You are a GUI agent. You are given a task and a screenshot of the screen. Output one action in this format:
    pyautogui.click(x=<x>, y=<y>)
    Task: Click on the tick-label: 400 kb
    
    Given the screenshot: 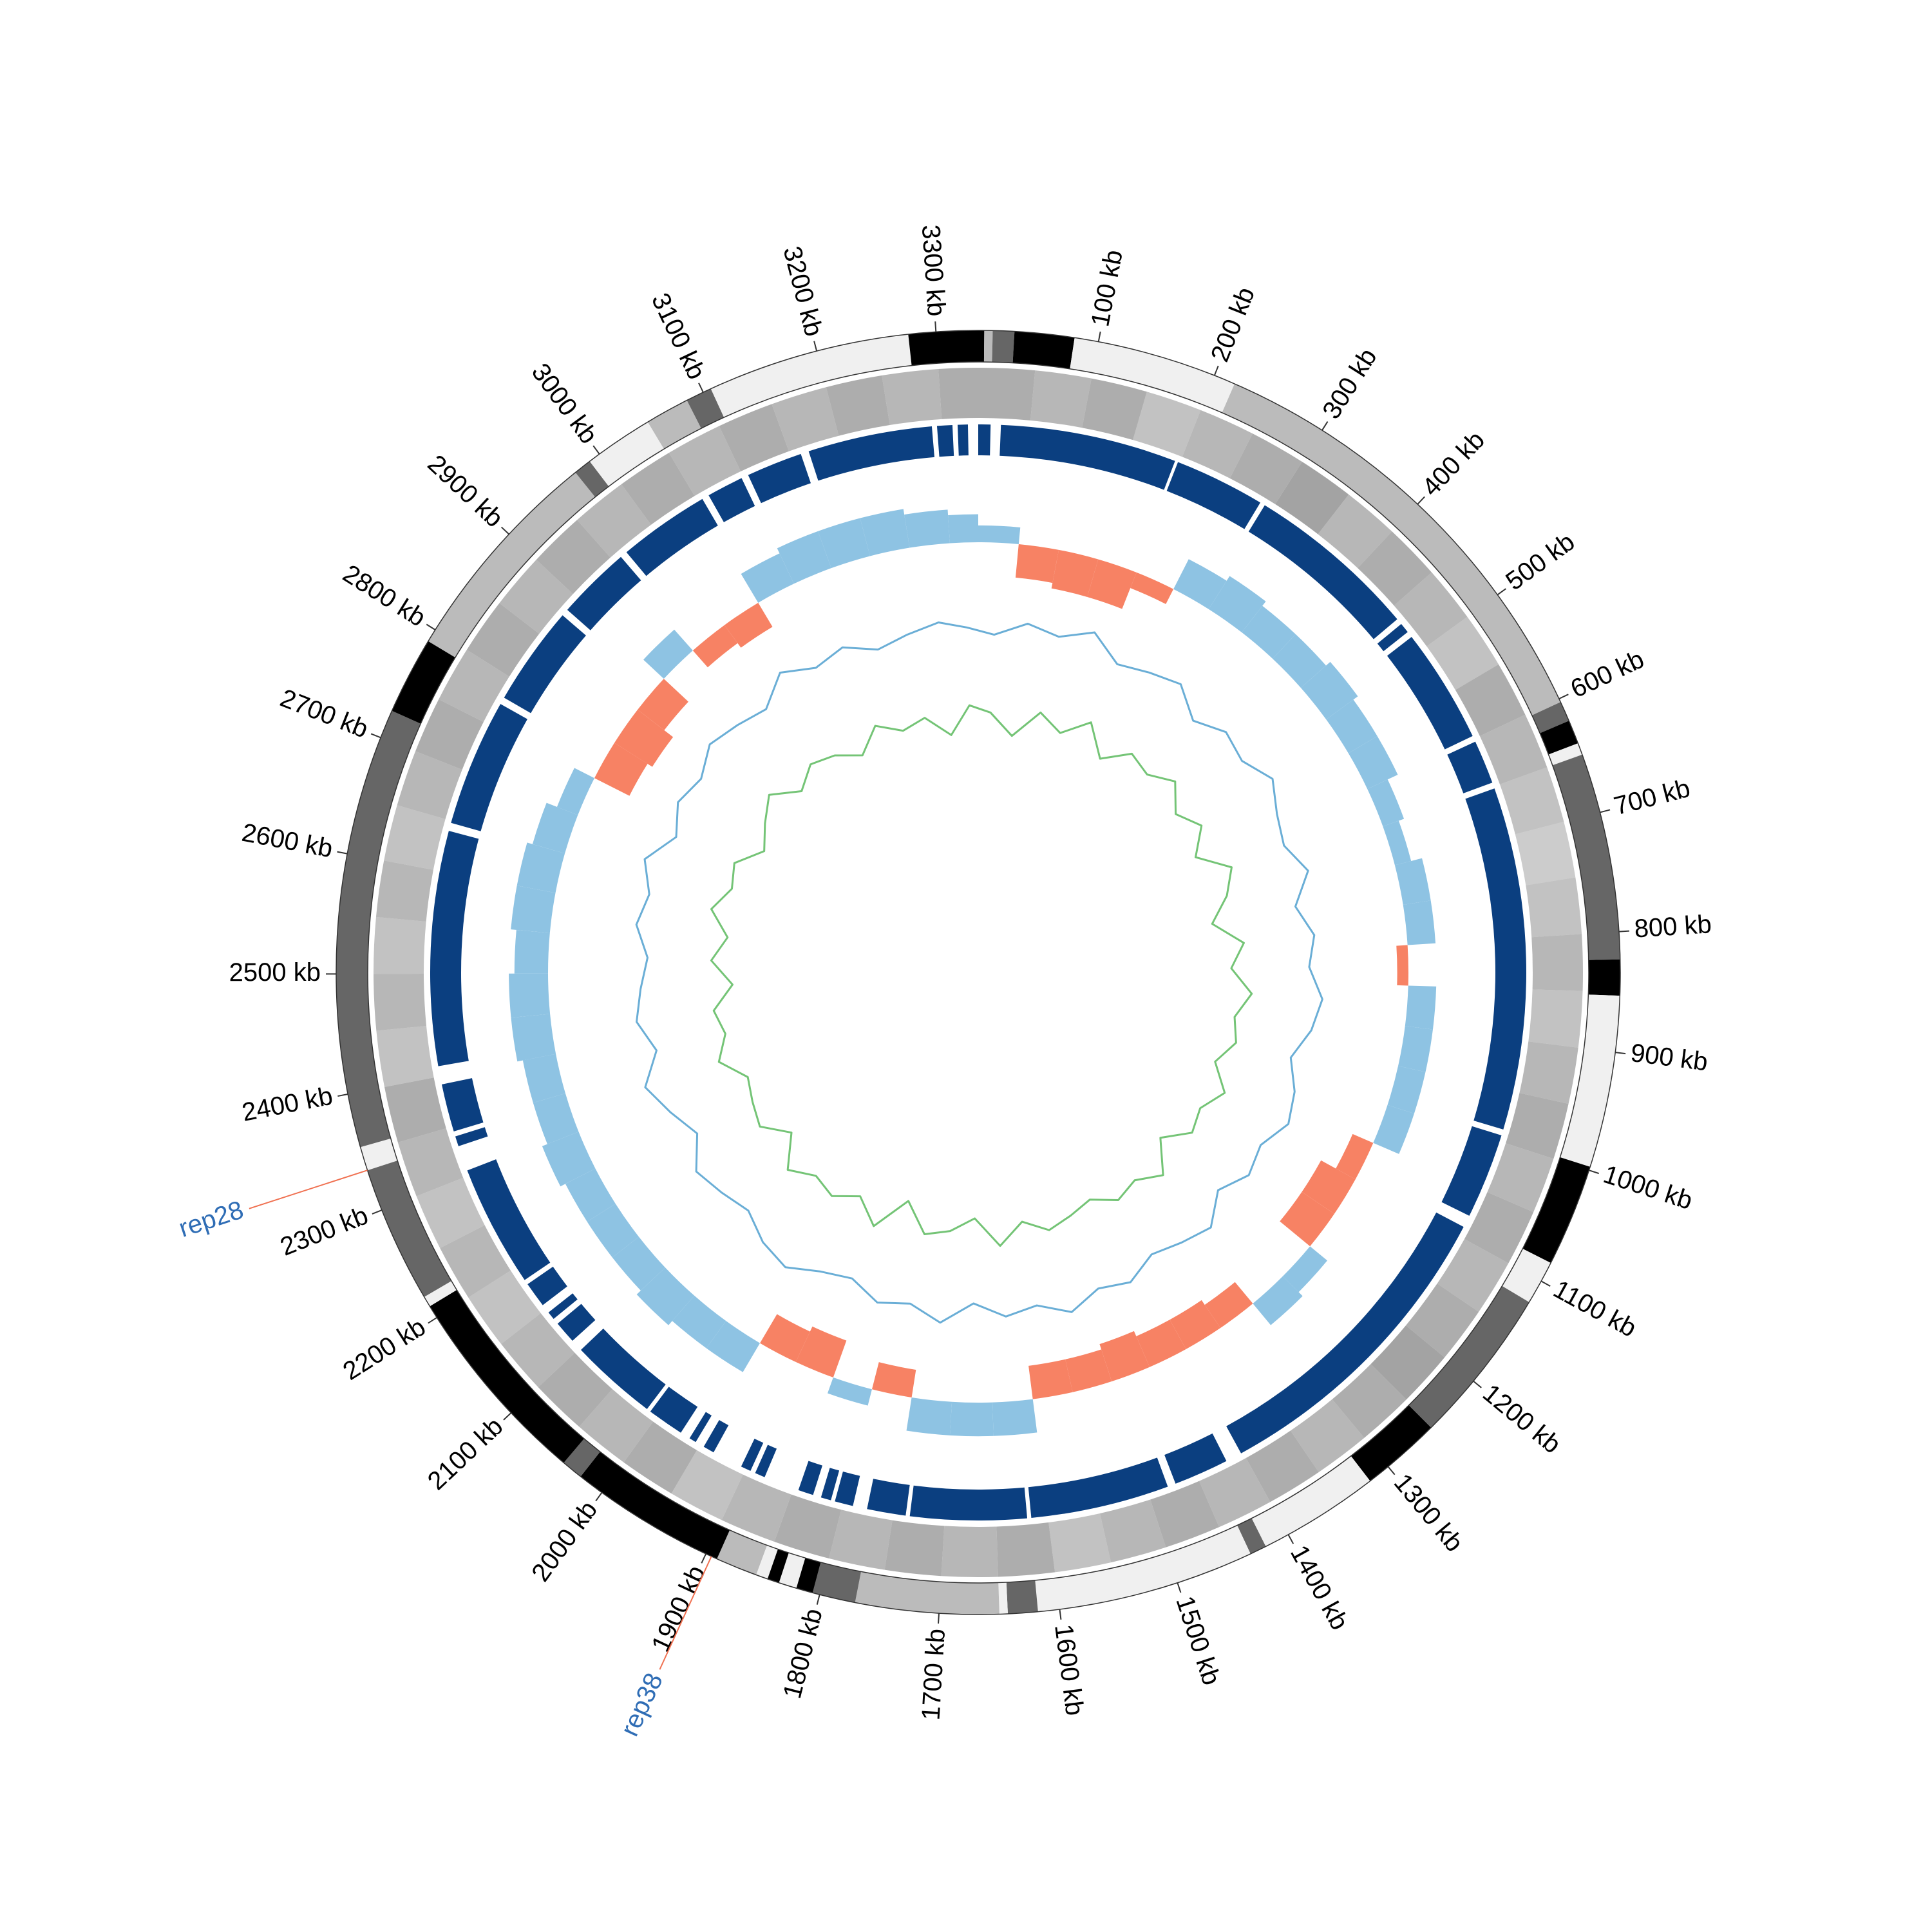 What is the action you would take?
    pyautogui.click(x=1453, y=464)
    